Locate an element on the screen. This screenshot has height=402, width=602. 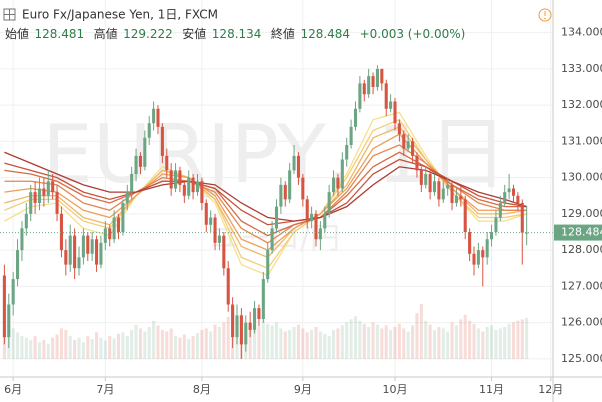
quote-label: 高値 is located at coordinates (106, 33).